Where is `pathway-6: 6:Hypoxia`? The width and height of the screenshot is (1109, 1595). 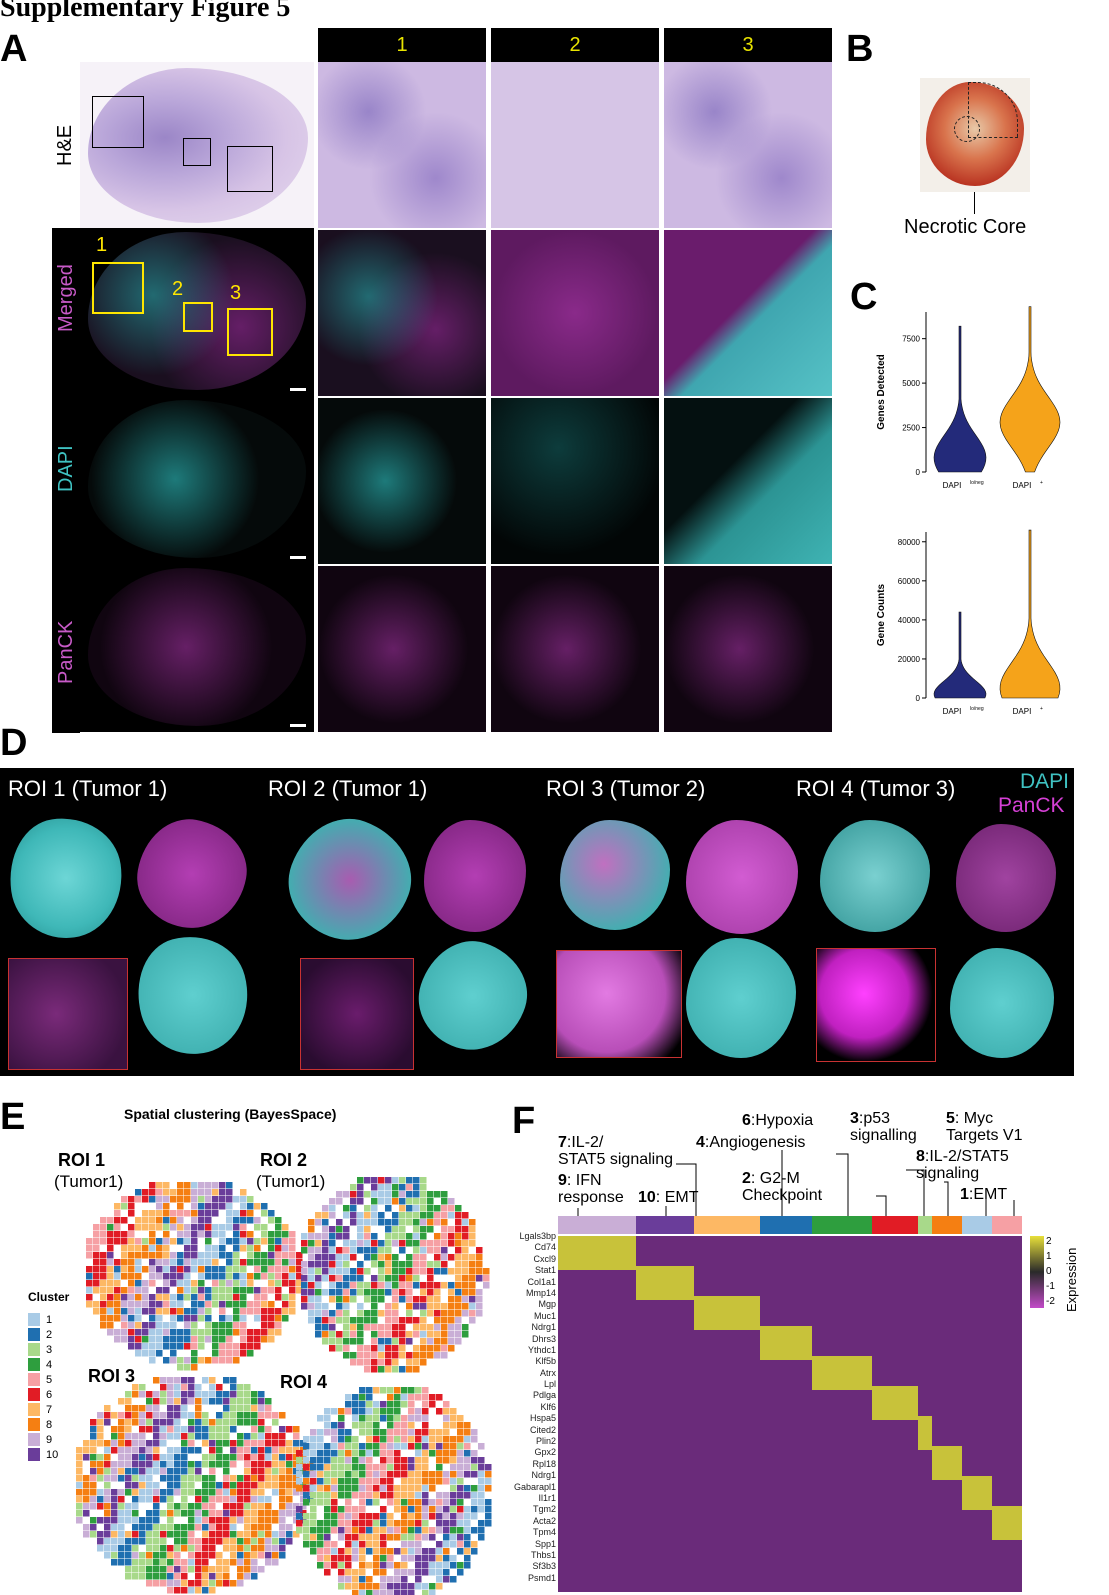 pathway-6: 6:Hypoxia is located at coordinates (778, 1120).